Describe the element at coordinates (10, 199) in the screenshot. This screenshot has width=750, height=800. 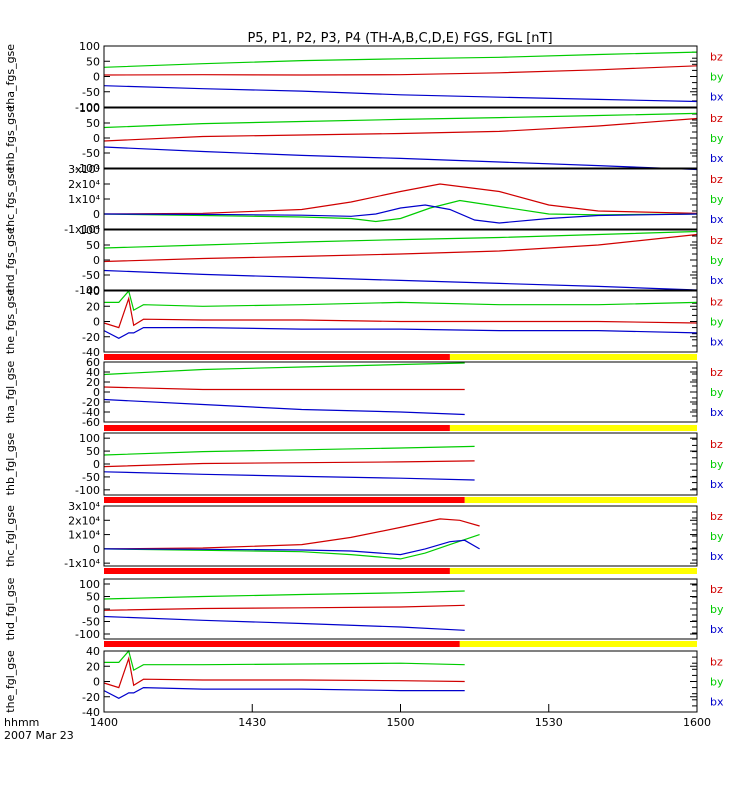
I see `y-axis-label: thc_fgs_gse` at that location.